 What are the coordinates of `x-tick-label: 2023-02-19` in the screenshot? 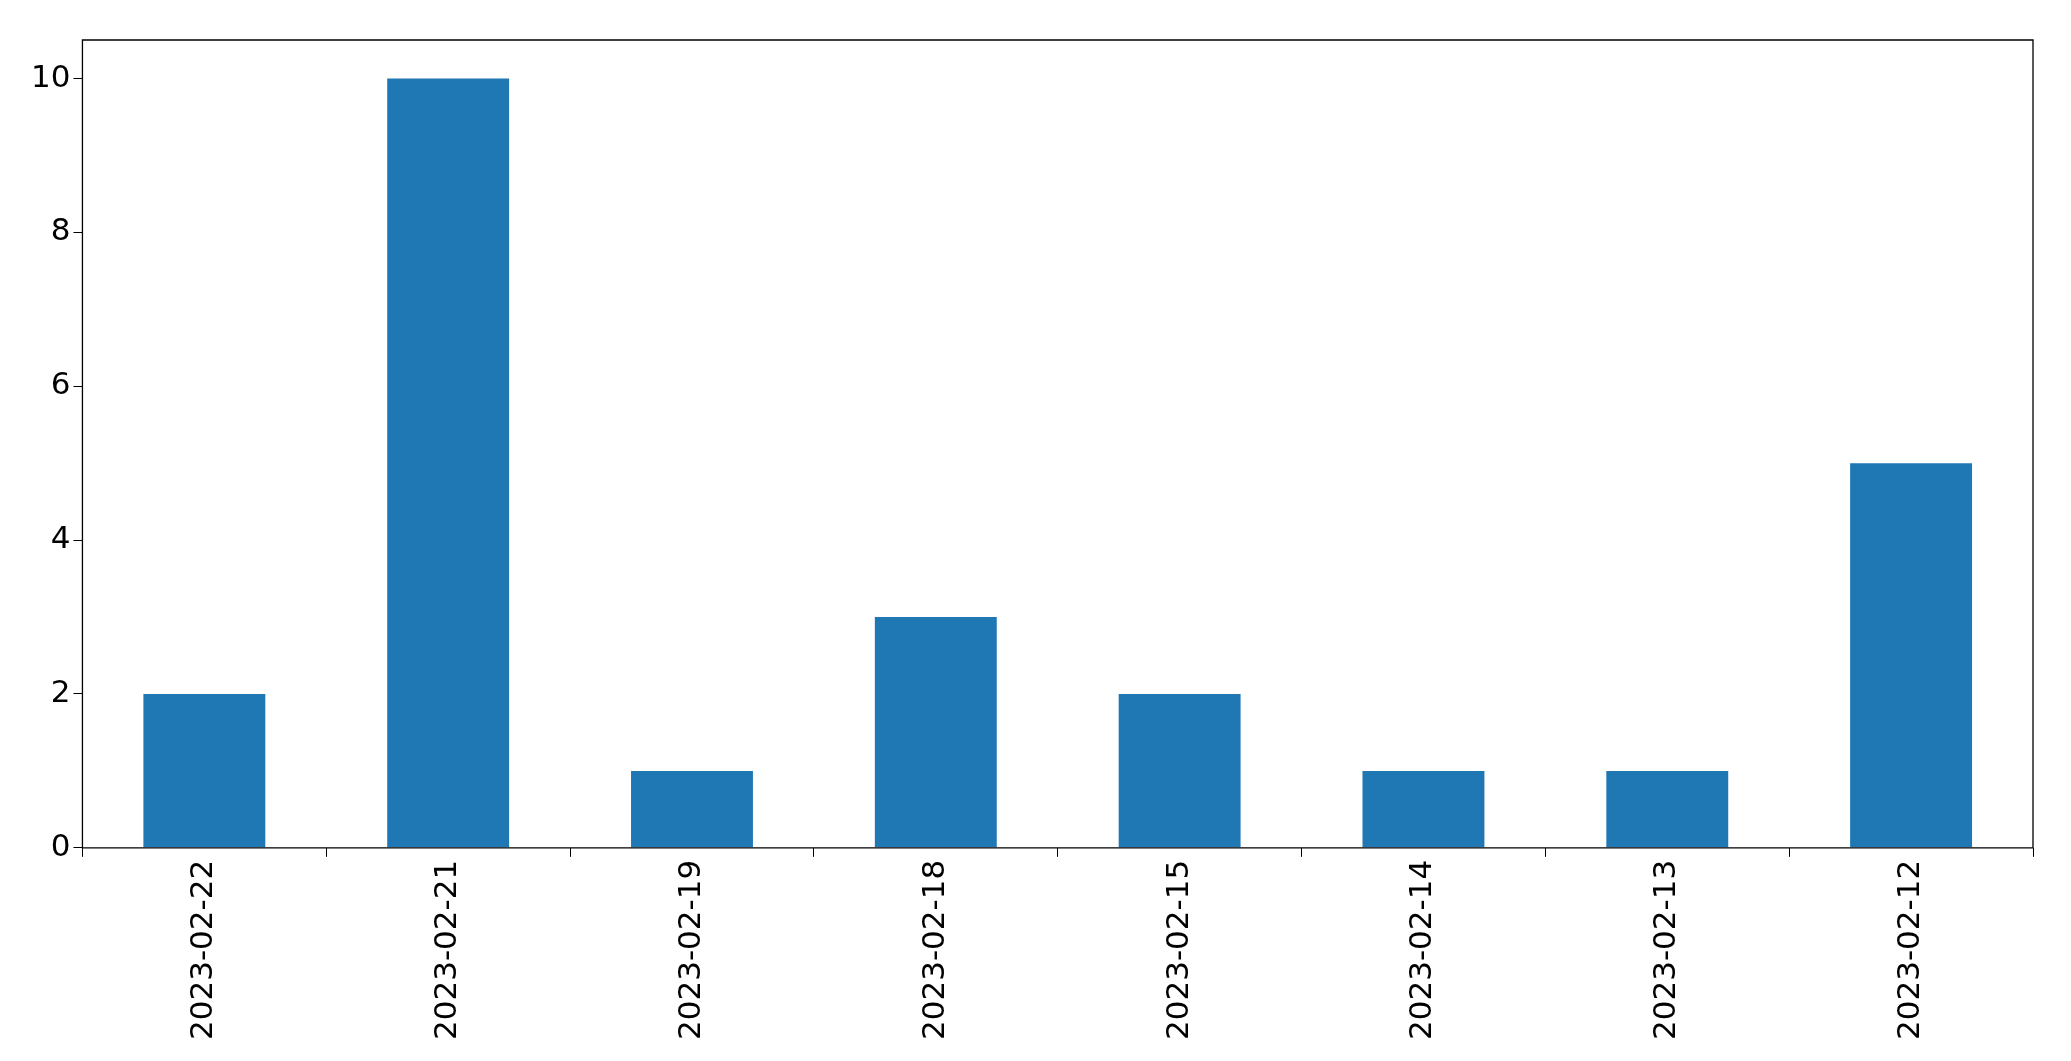 It's located at (689, 950).